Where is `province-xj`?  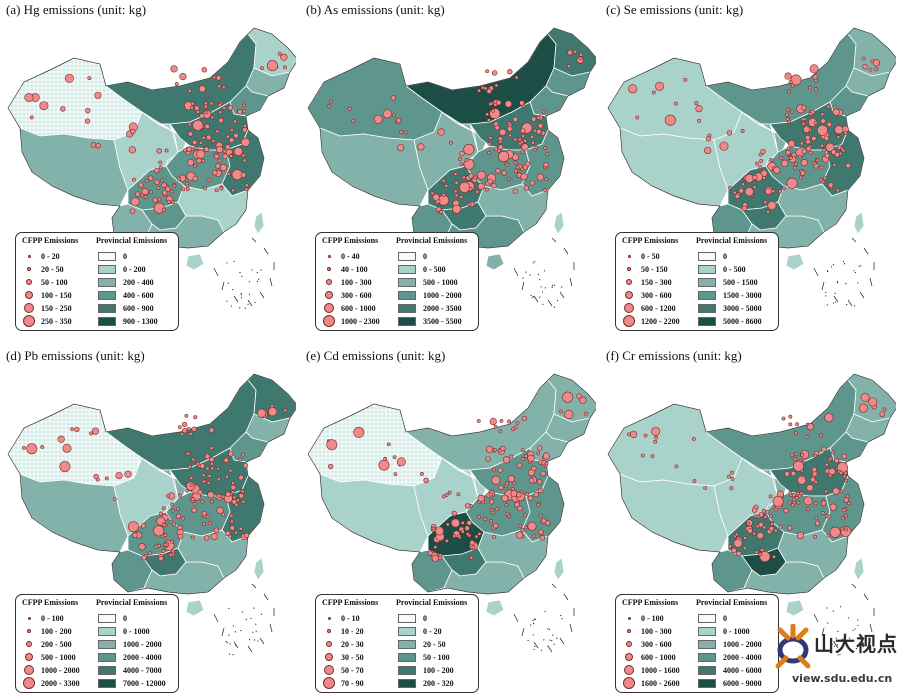 province-xj is located at coordinates (675, 99).